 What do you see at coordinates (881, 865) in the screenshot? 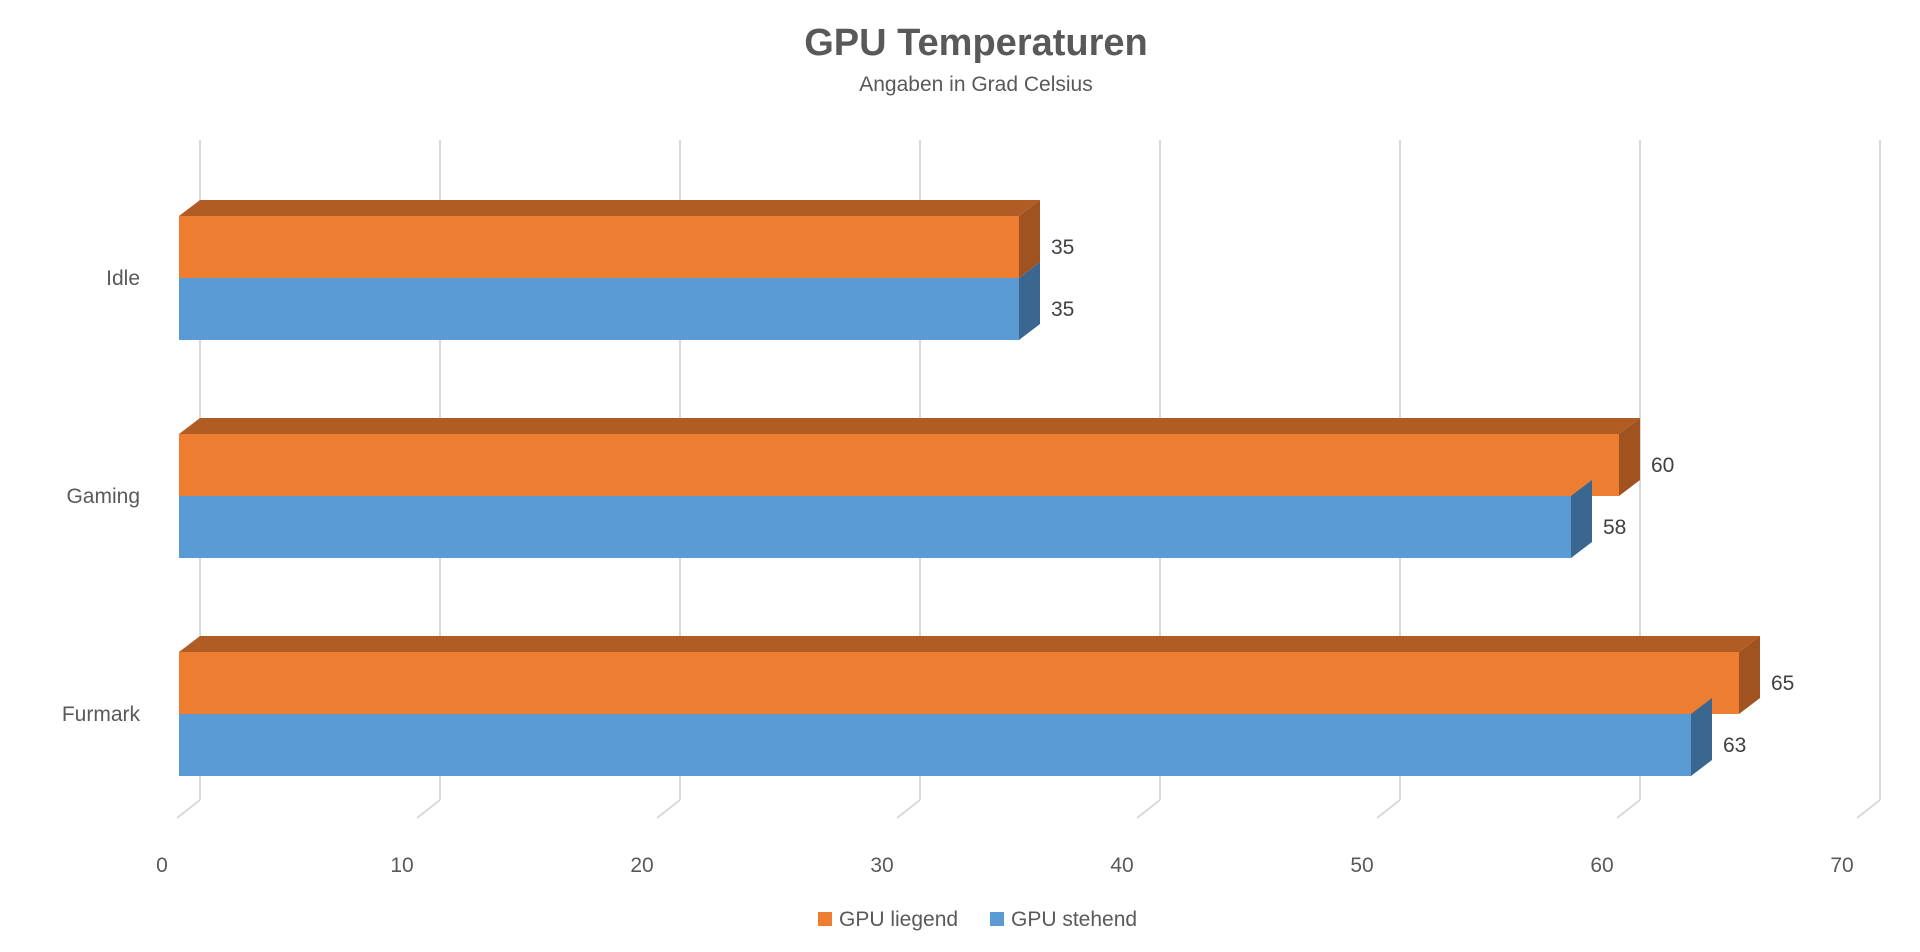
I see `x-tick-label: 30` at bounding box center [881, 865].